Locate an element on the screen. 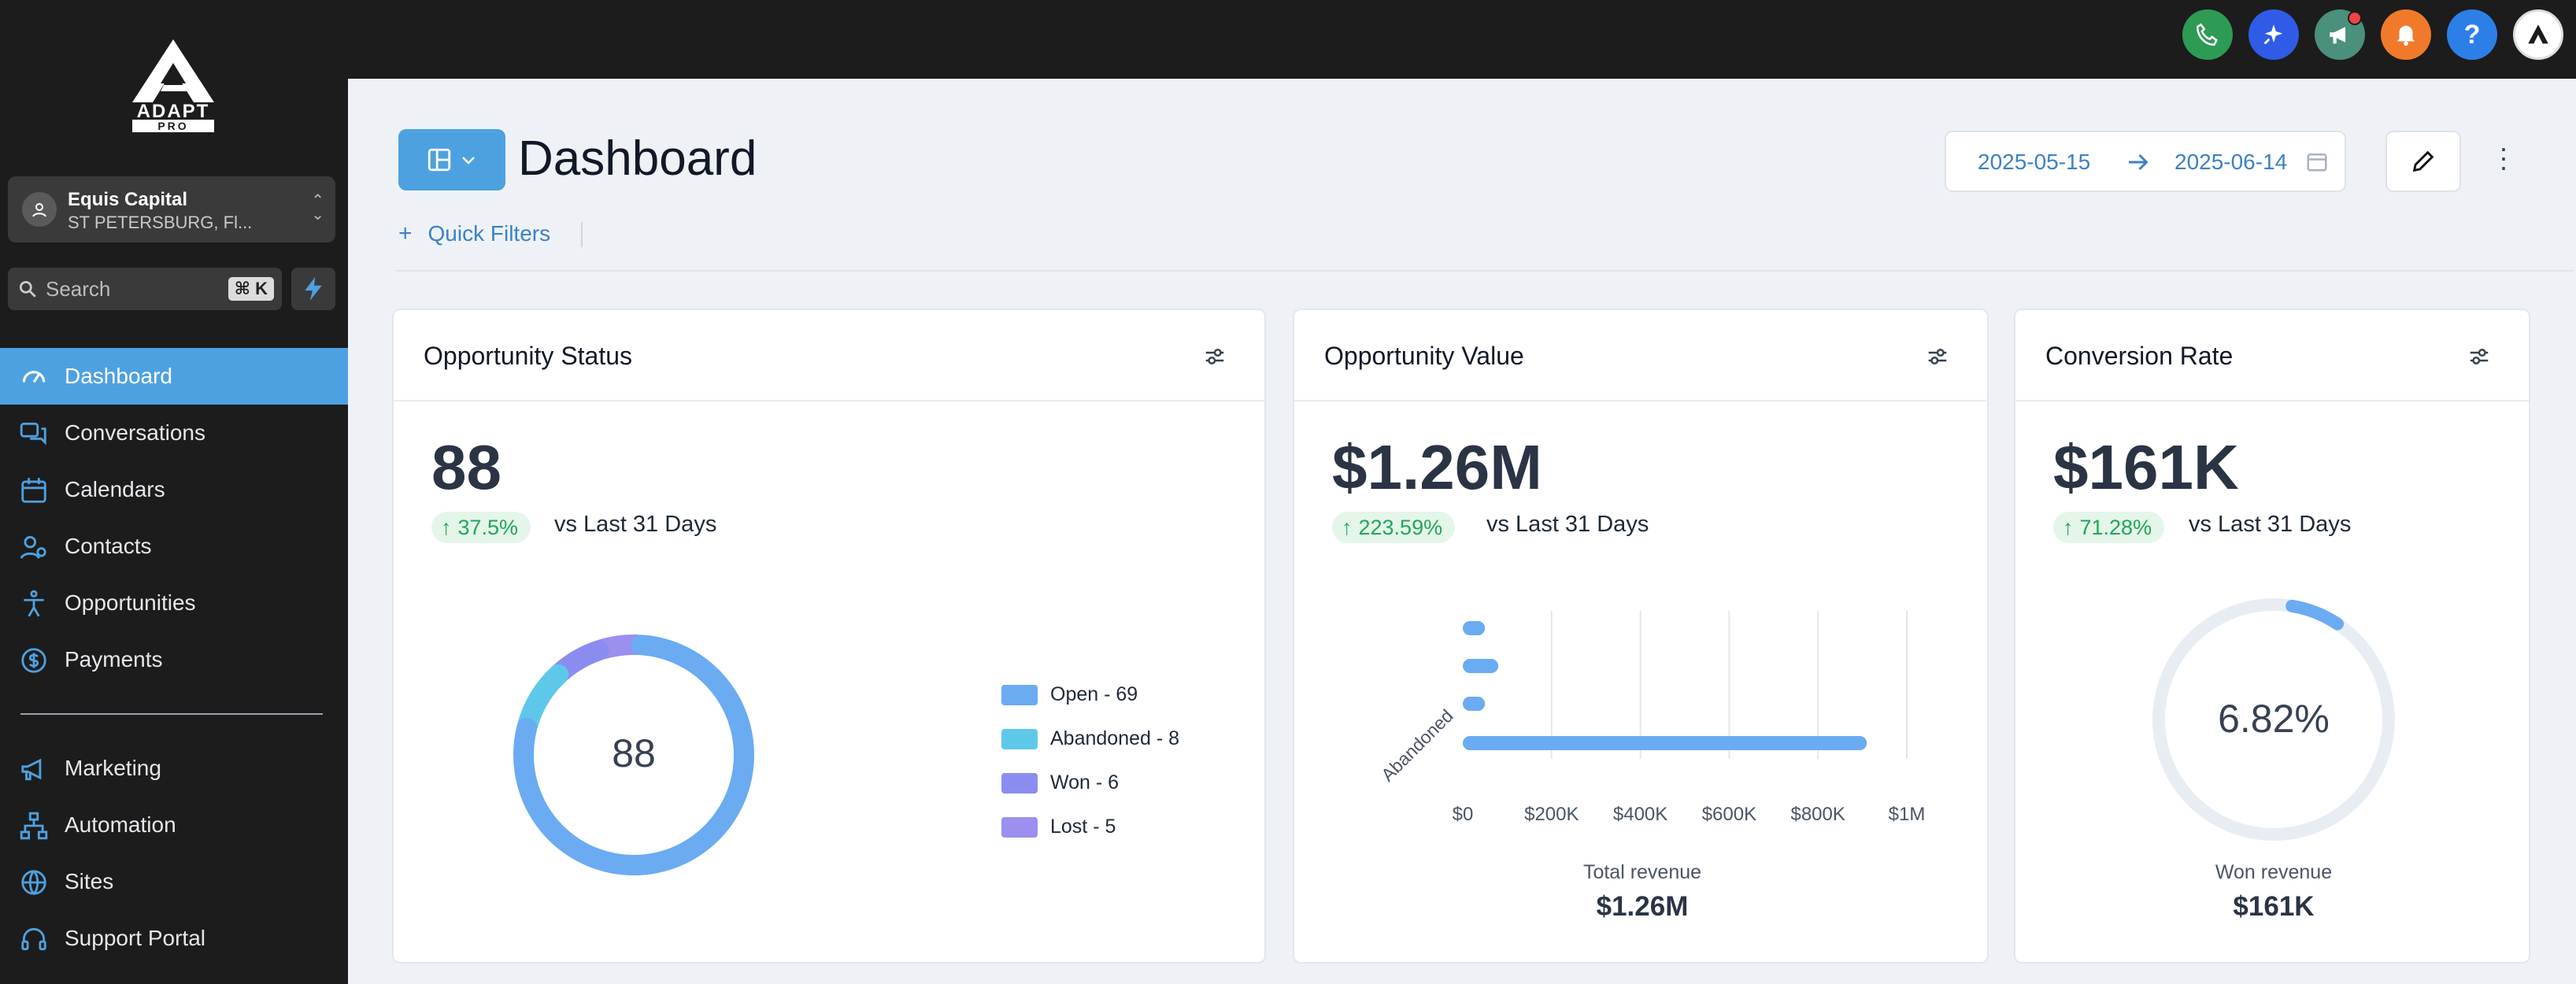 The image size is (2576, 984). more-options-icon: · · · is located at coordinates (2503, 157).